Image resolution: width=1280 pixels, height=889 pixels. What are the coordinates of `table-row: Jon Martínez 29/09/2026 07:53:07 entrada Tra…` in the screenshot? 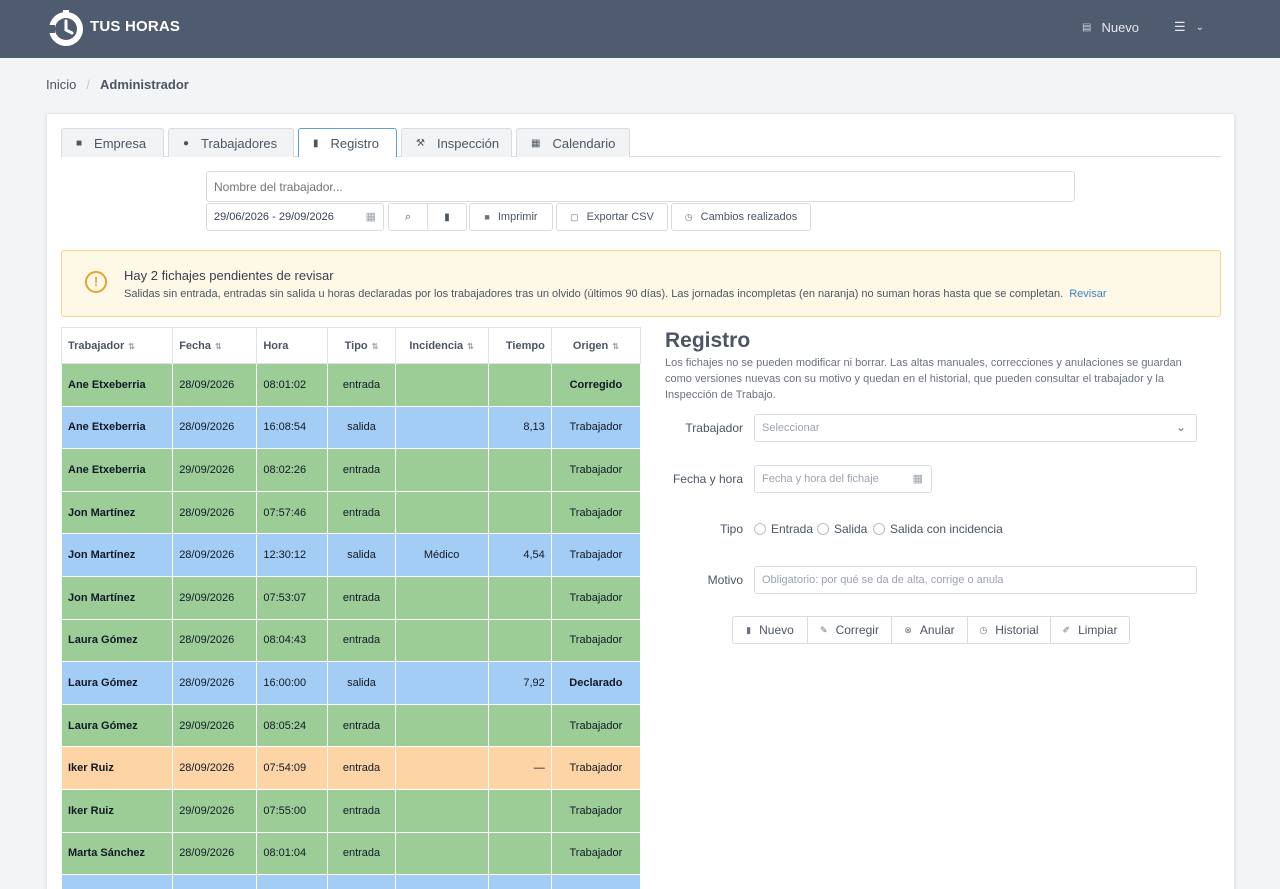 It's located at (351, 597).